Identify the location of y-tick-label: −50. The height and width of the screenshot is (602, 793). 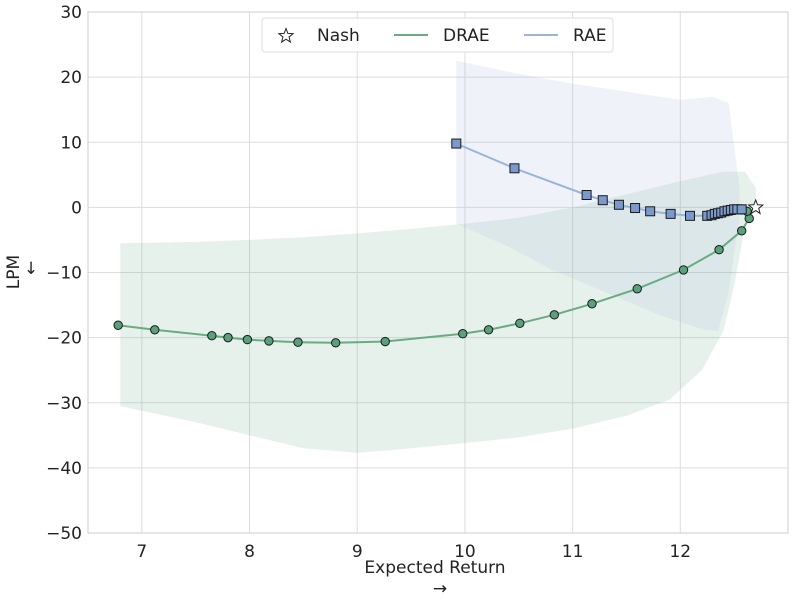
(64, 534).